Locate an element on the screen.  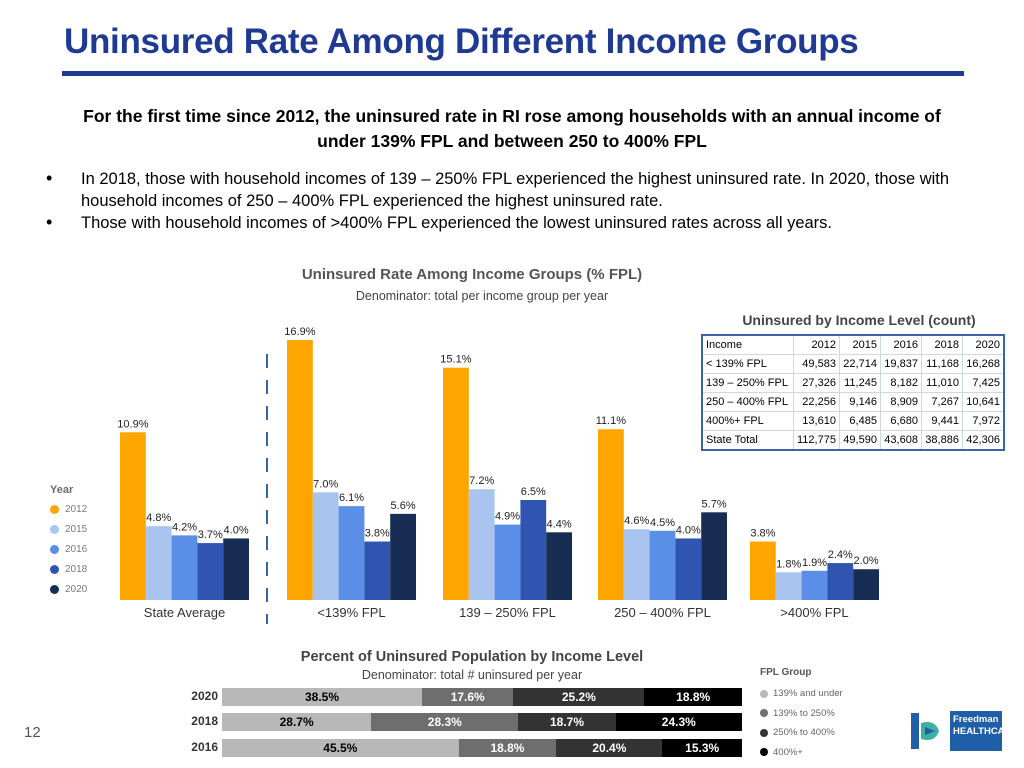
table-cell: 16,268 is located at coordinates (983, 364).